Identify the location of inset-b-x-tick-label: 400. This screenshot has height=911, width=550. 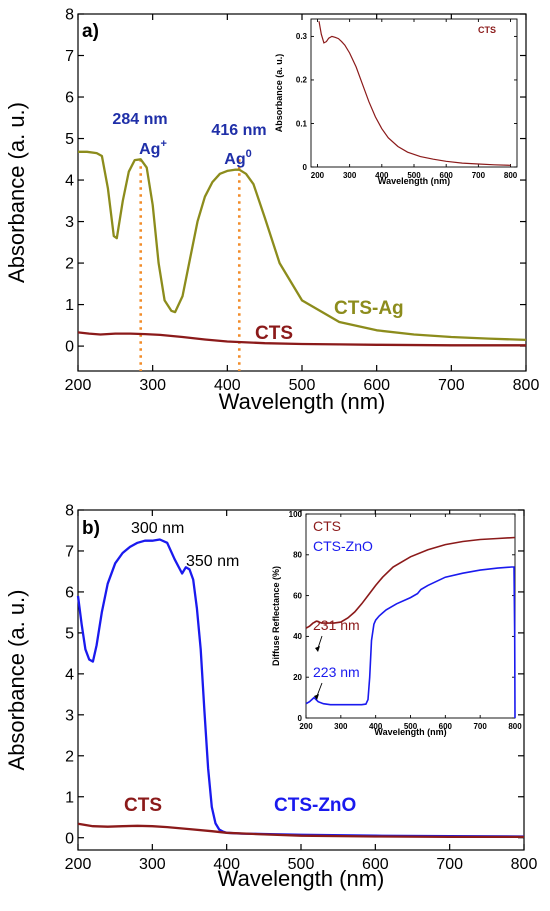
(376, 726).